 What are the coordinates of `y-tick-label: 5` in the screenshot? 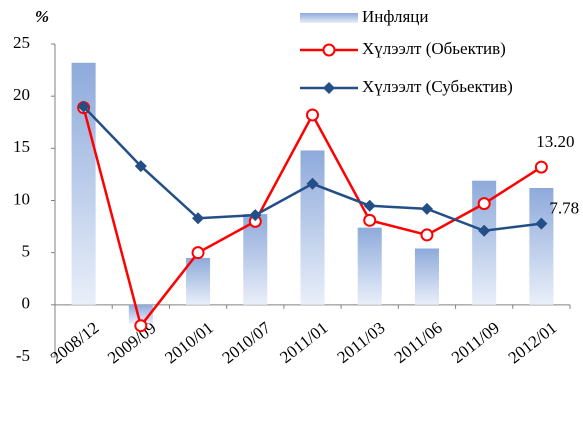 It's located at (26, 251).